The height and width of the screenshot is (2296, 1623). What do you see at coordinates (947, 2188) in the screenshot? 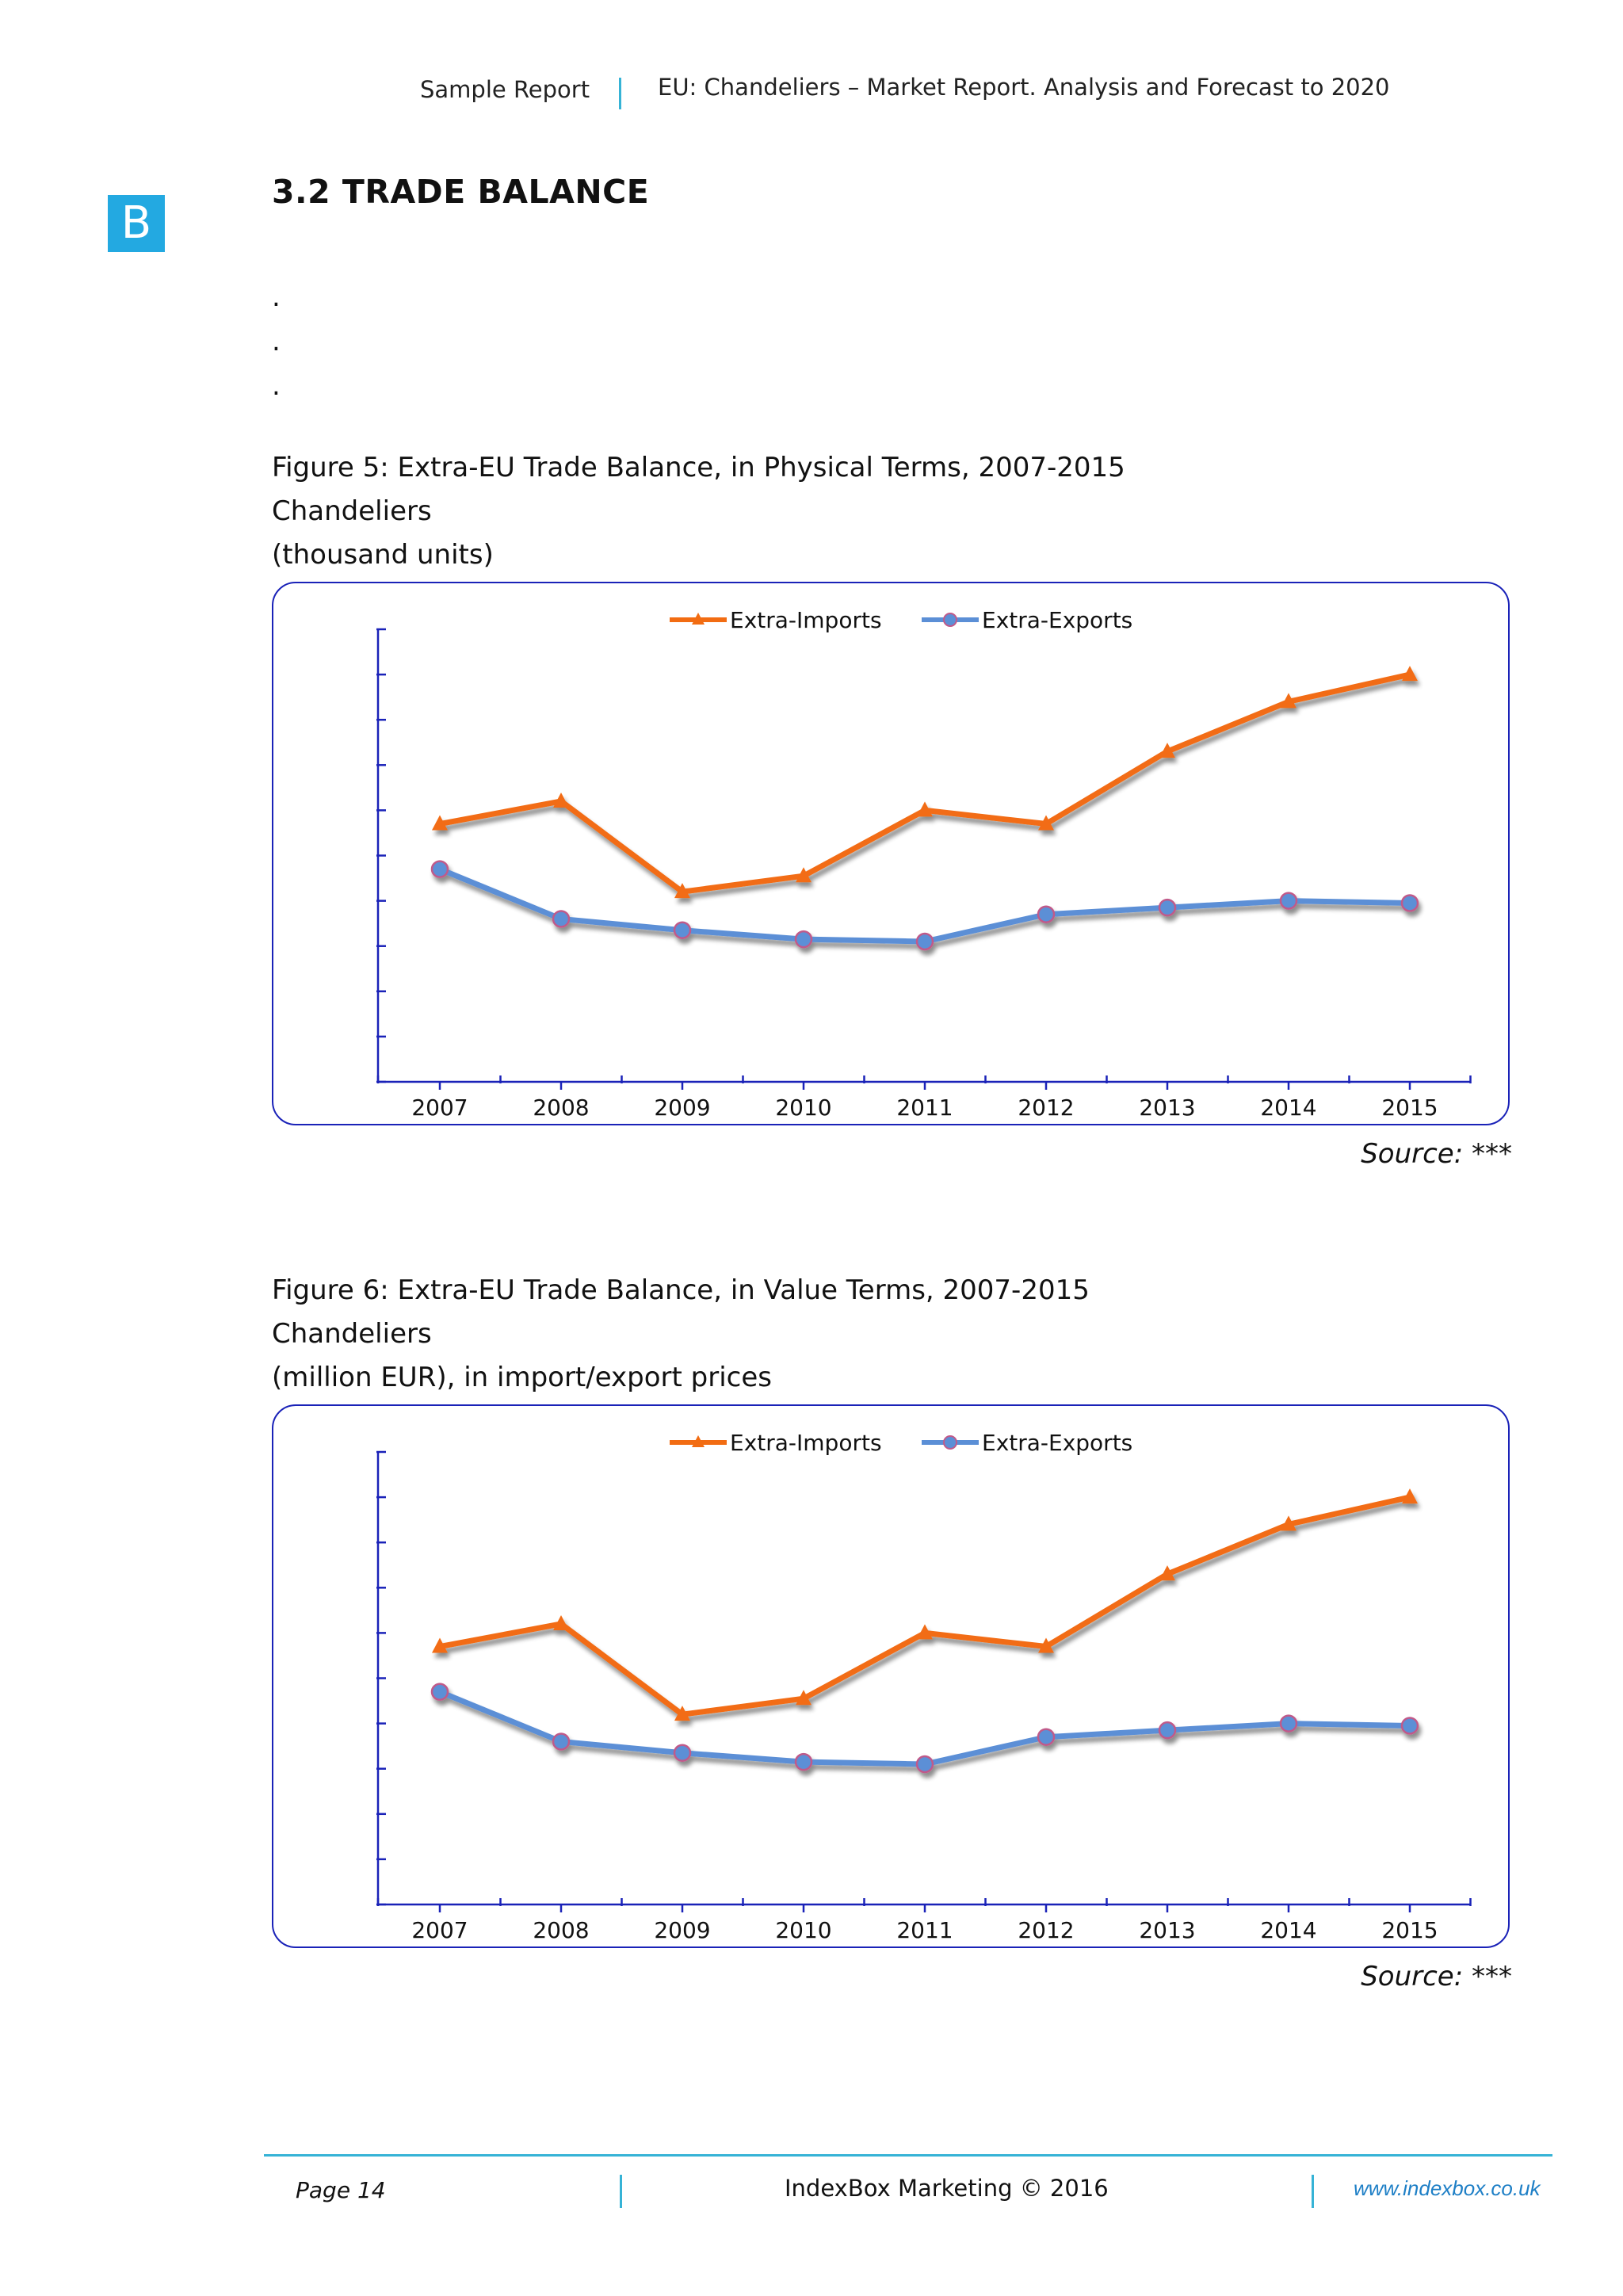
I see `footer-copyright: IndexBox Marketing © 2016` at bounding box center [947, 2188].